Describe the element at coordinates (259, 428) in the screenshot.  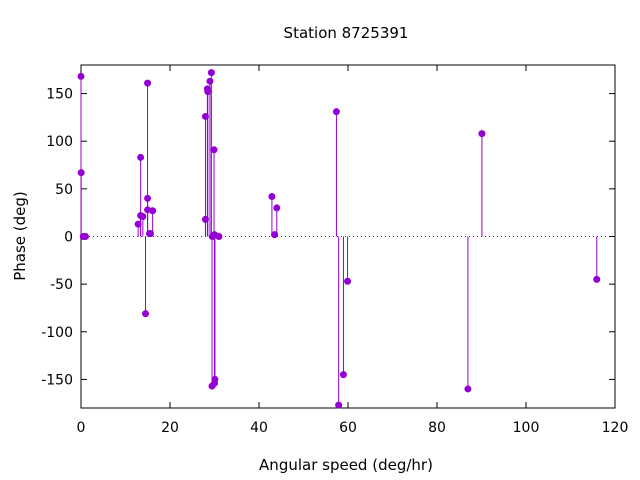
I see `x-tick-label: 40` at that location.